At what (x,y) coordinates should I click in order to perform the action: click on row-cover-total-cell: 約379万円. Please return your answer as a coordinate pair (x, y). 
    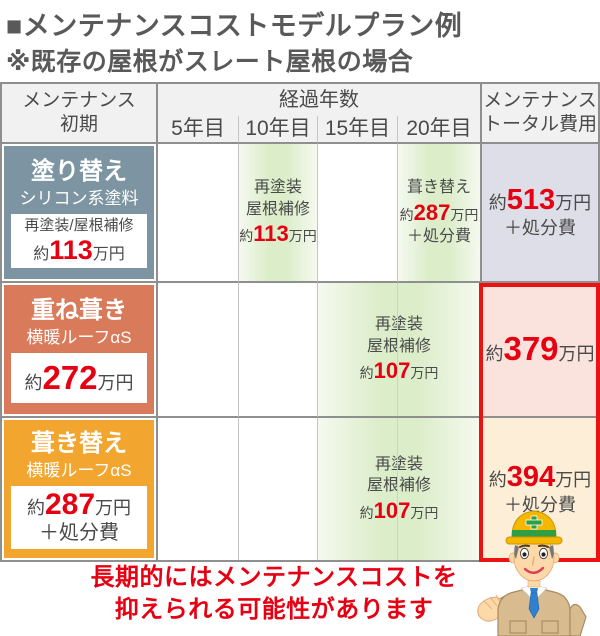
    Looking at the image, I should click on (540, 350).